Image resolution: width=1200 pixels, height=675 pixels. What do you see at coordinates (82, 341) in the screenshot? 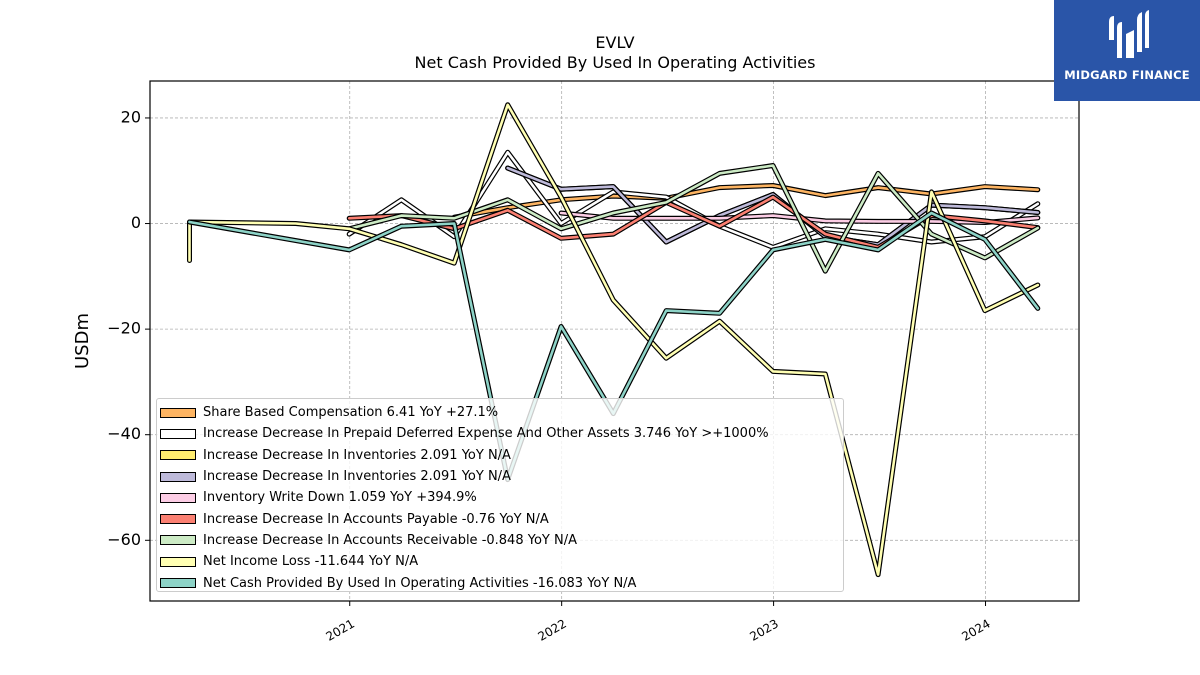
I see `y-axis-label: USDm` at bounding box center [82, 341].